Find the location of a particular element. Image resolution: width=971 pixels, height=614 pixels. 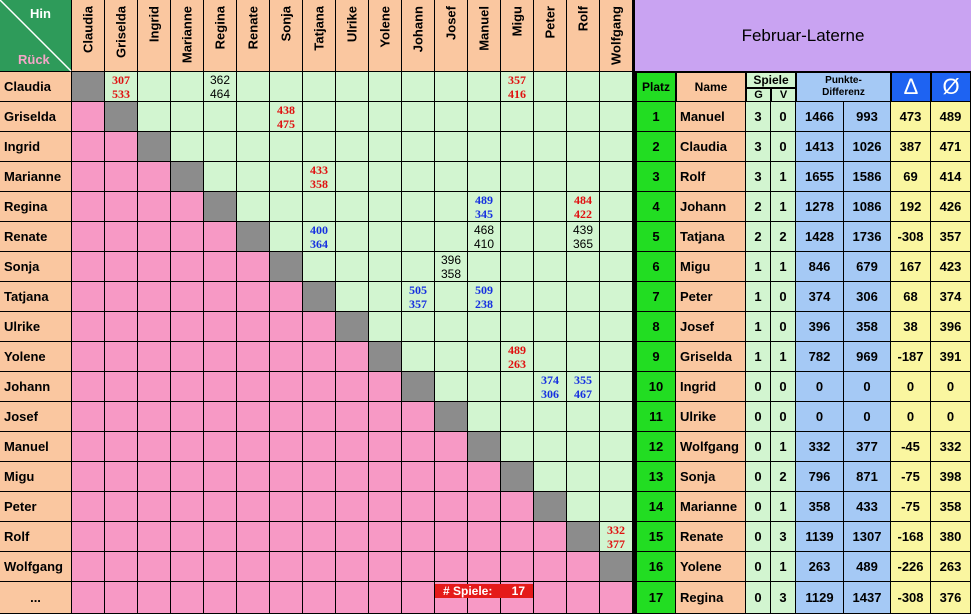

column-header: Tatjana is located at coordinates (319, 36).